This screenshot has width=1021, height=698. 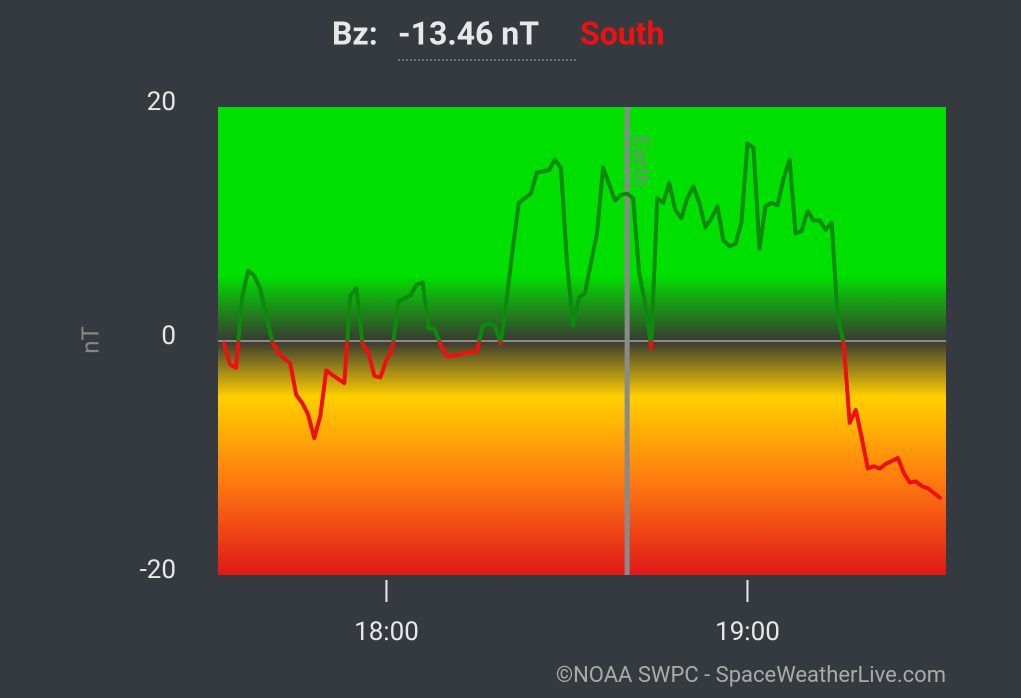 What do you see at coordinates (161, 102) in the screenshot?
I see `y-tick-label: 20` at bounding box center [161, 102].